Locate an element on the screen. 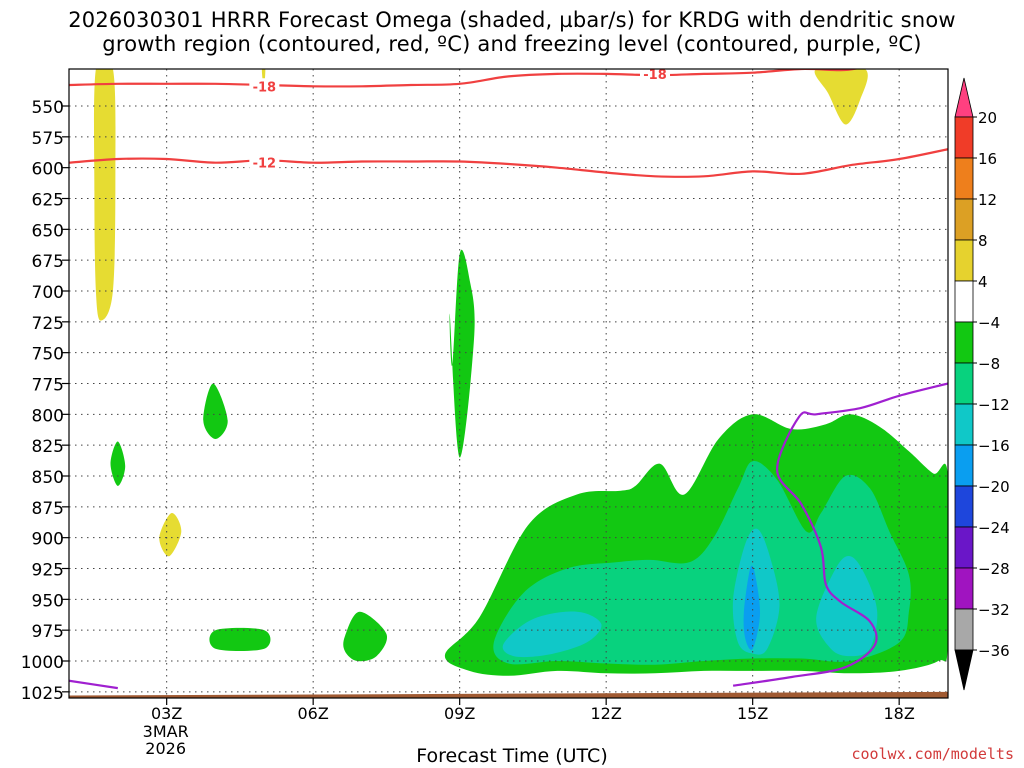 The height and width of the screenshot is (768, 1024). colorbar-label--12: −12 is located at coordinates (994, 405).